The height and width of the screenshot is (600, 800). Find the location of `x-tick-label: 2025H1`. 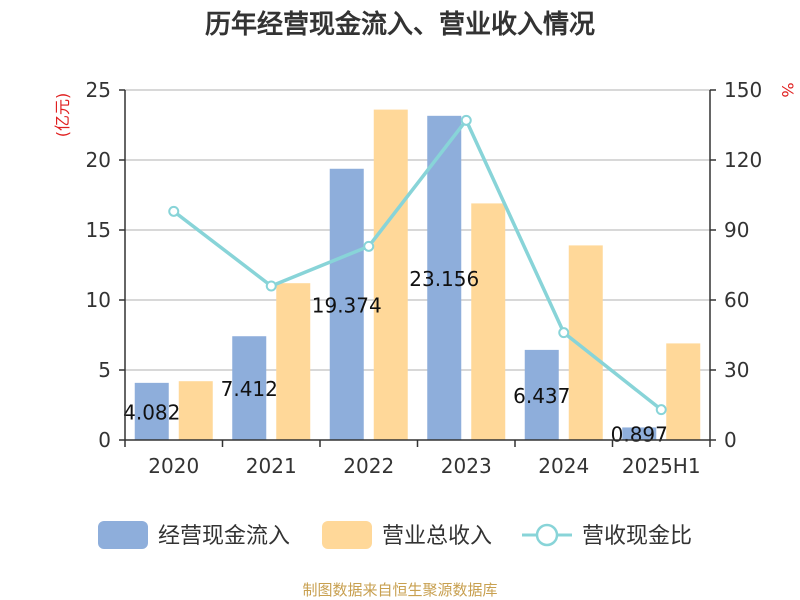

x-tick-label: 2025H1 is located at coordinates (661, 466).